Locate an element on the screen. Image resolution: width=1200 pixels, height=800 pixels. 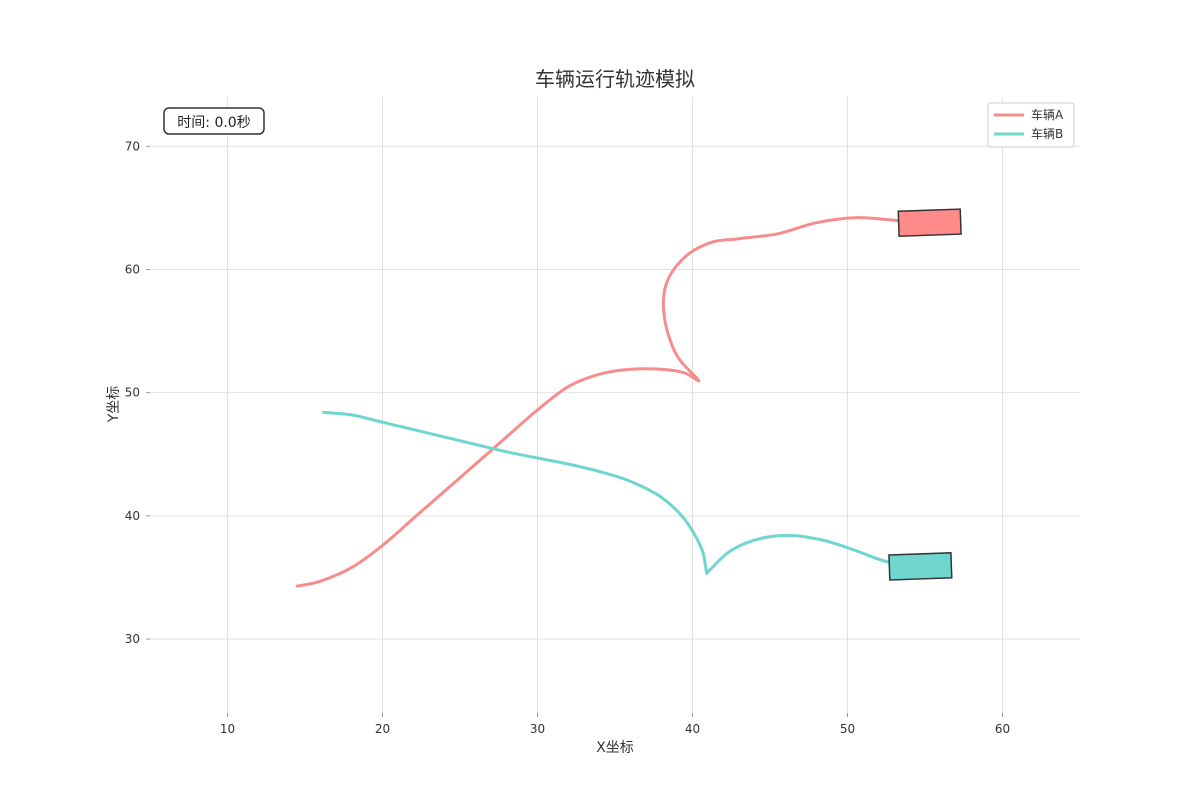
y-axis-label: Y坐标 is located at coordinates (114, 405).